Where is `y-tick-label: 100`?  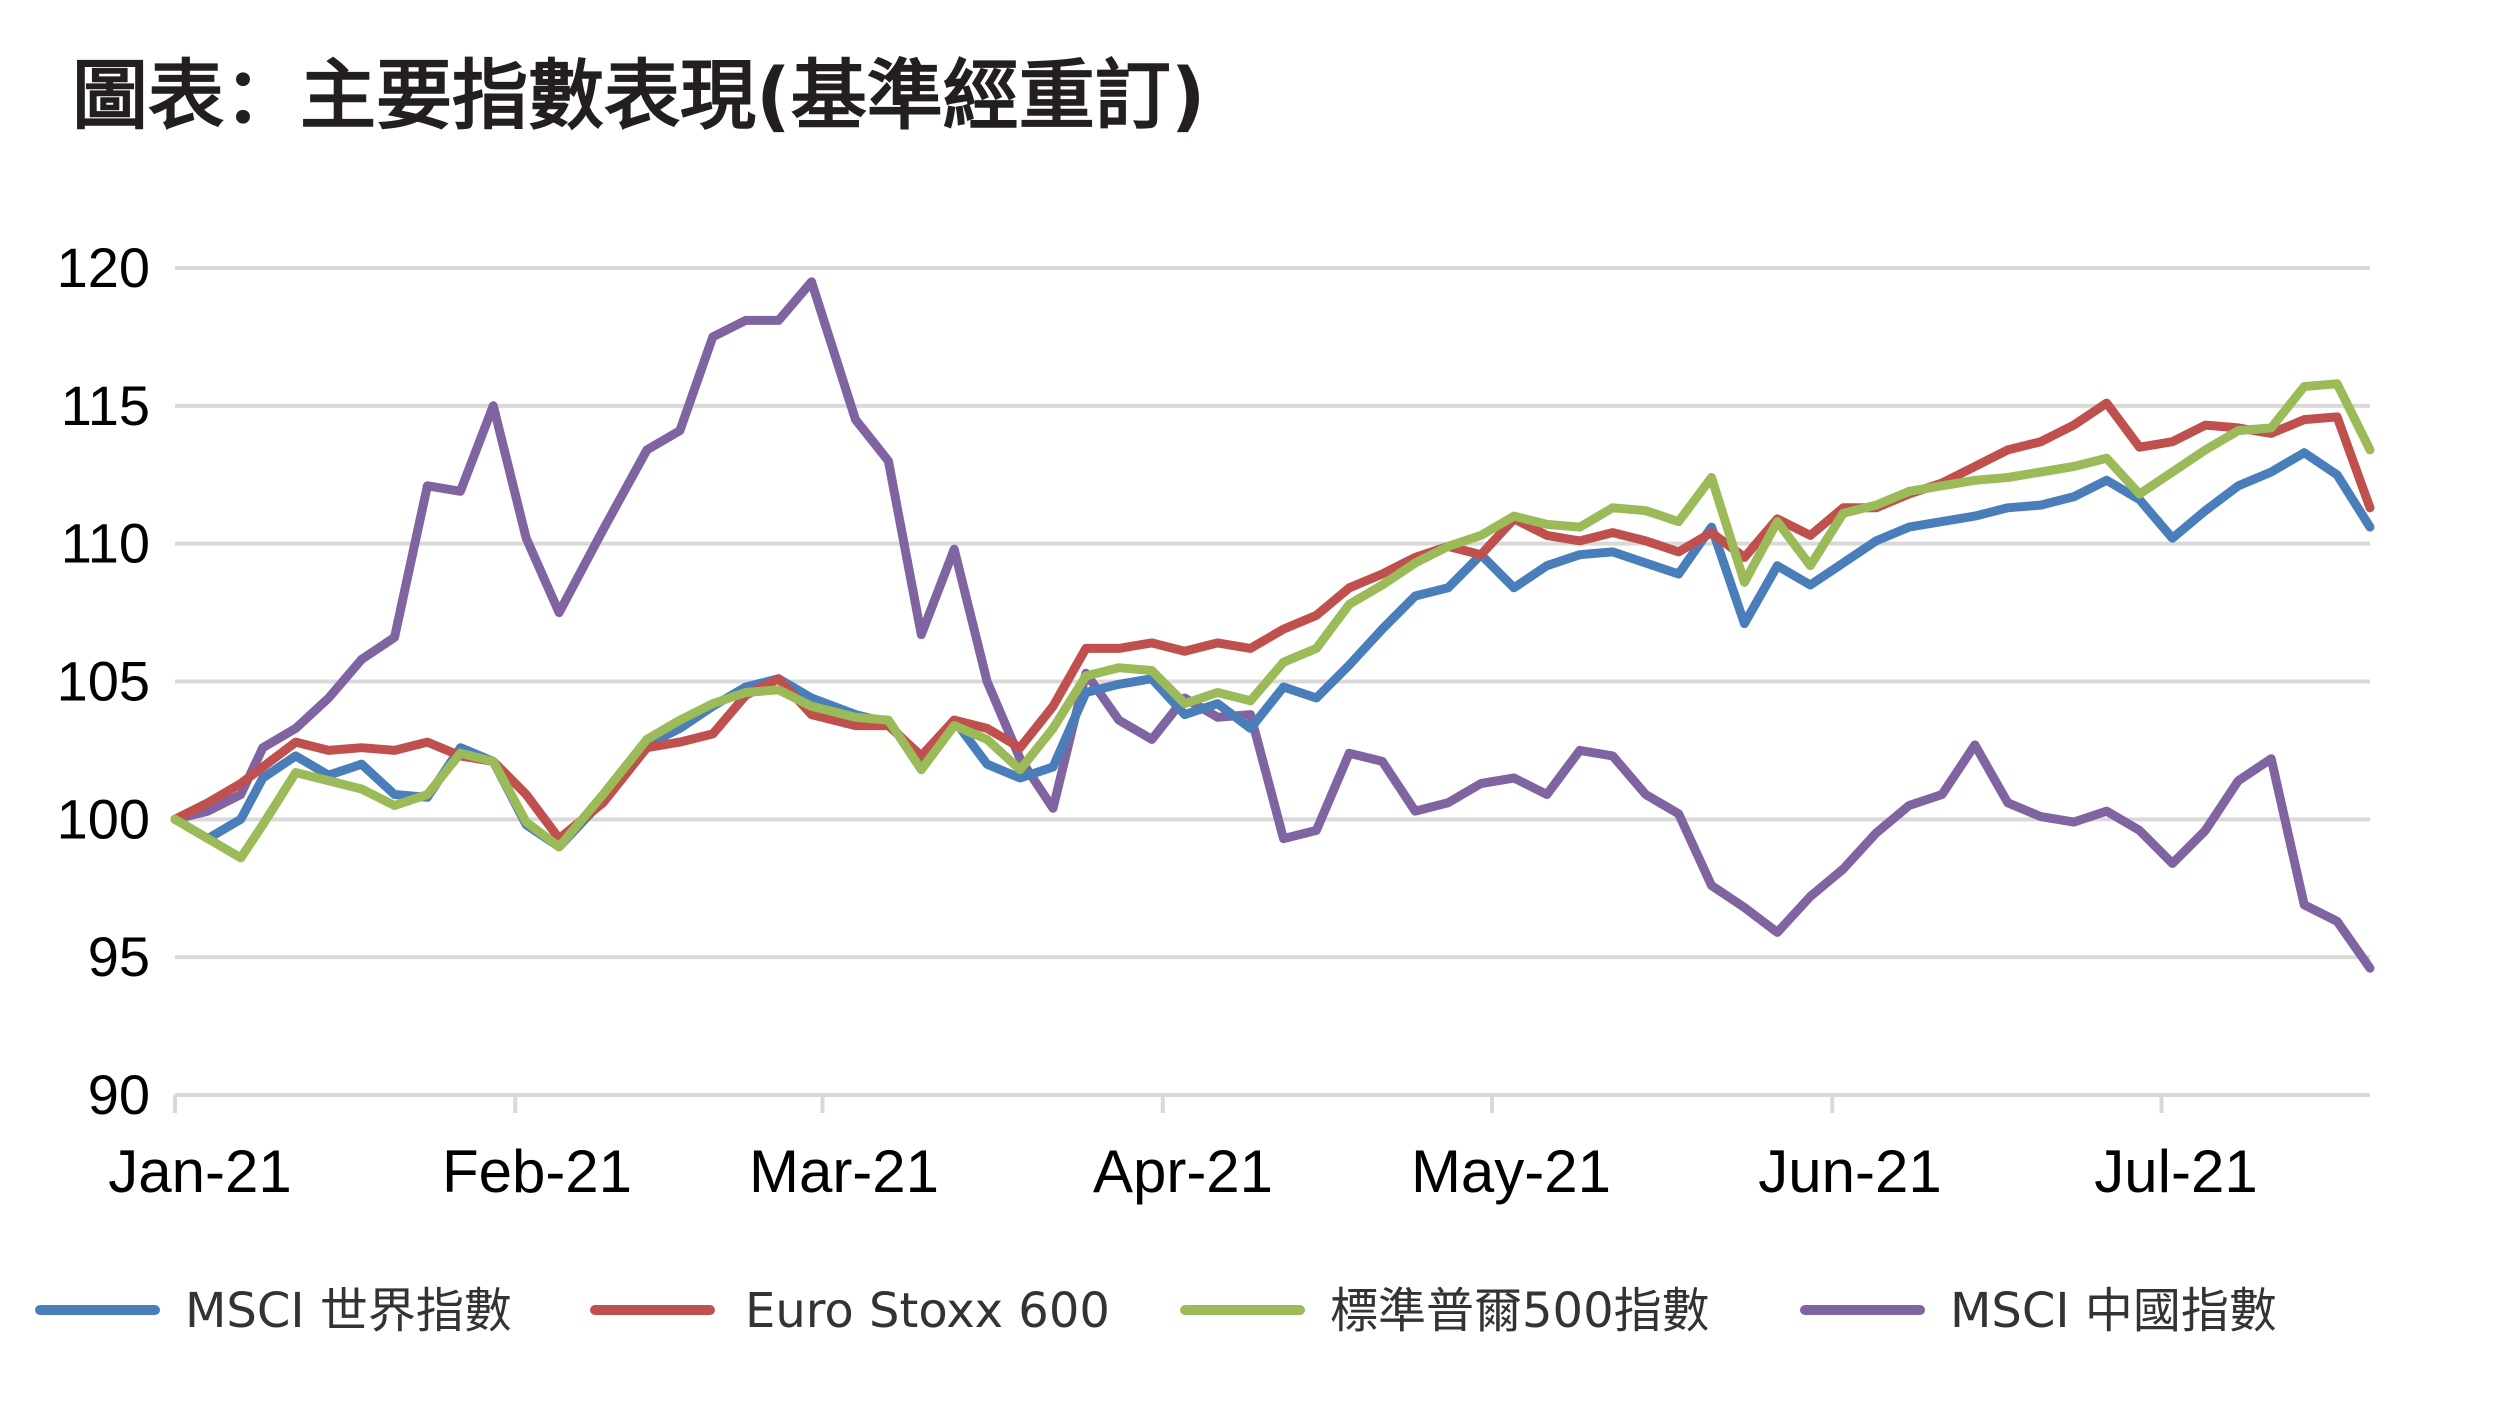
y-tick-label: 100 is located at coordinates (103, 818).